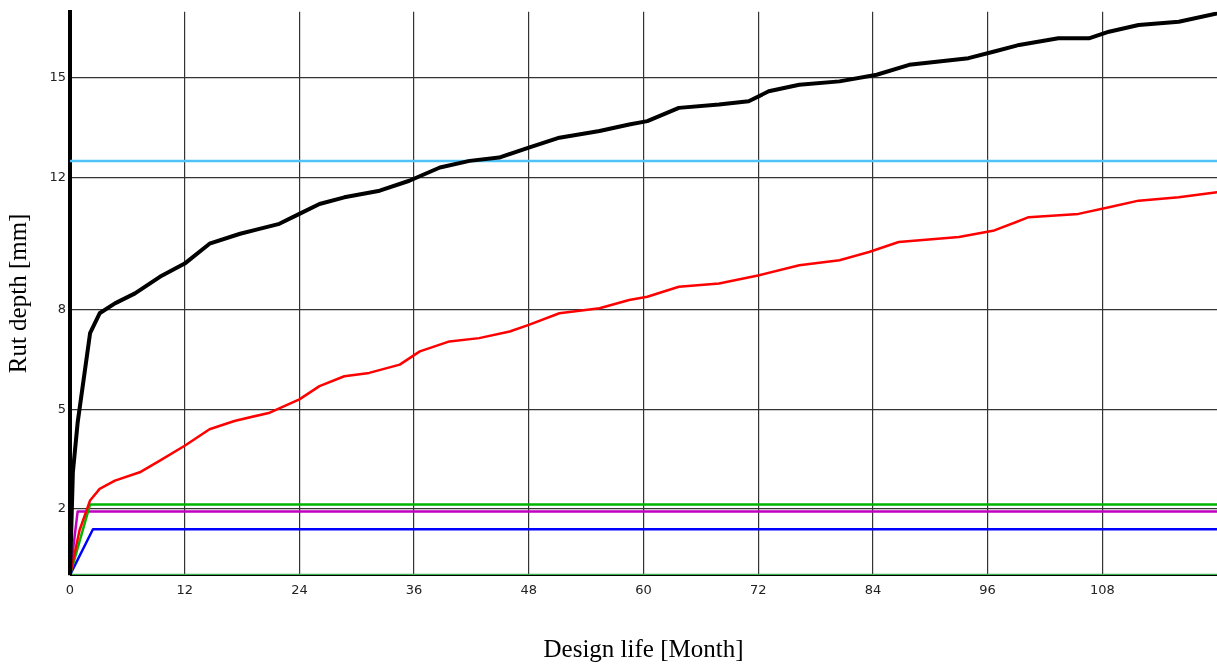 The image size is (1217, 669). What do you see at coordinates (61, 408) in the screenshot?
I see `y-tick-label: 5` at bounding box center [61, 408].